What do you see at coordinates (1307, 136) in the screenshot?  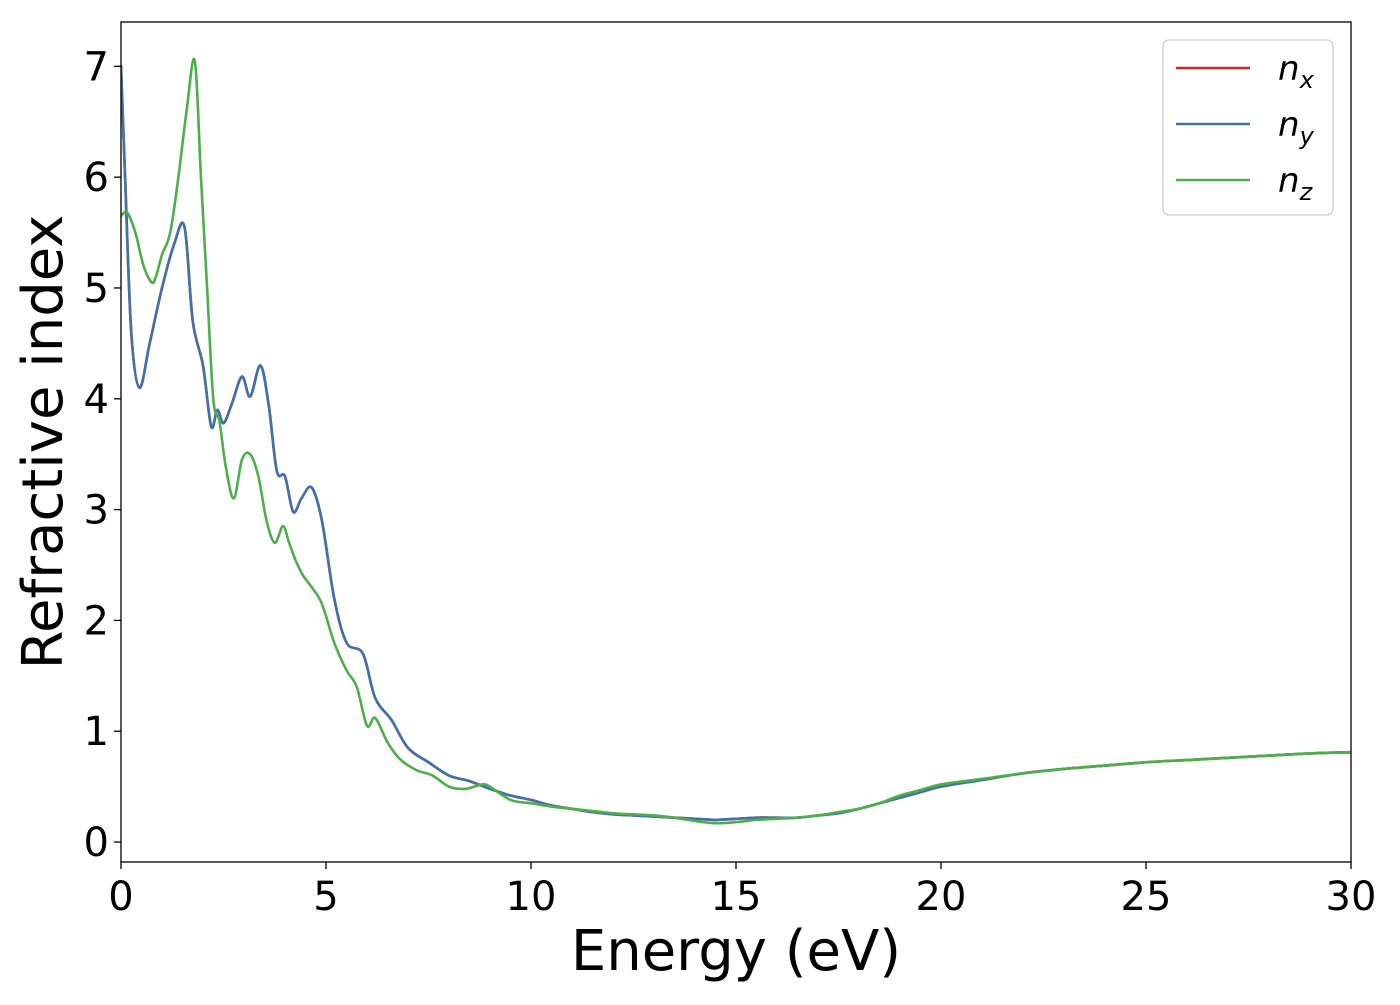 I see `legend-subscript: y` at bounding box center [1307, 136].